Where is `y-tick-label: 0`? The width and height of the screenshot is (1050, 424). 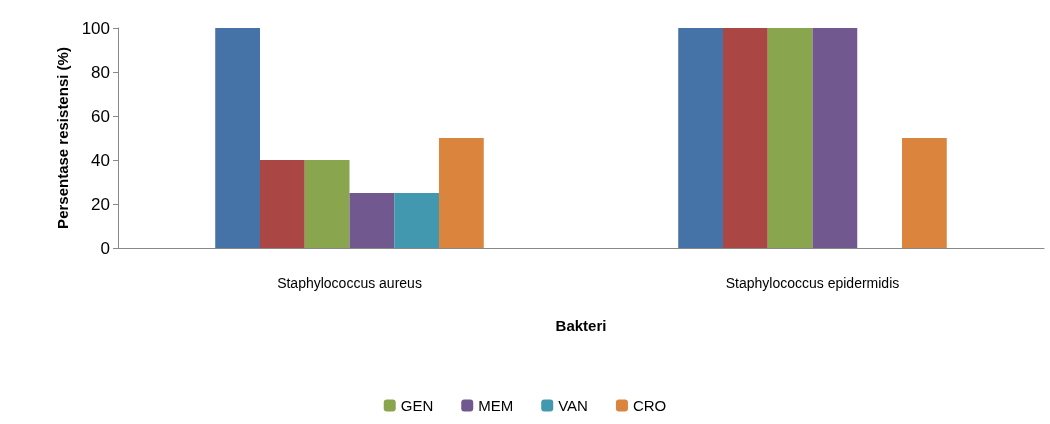
y-tick-label: 0 is located at coordinates (105, 248).